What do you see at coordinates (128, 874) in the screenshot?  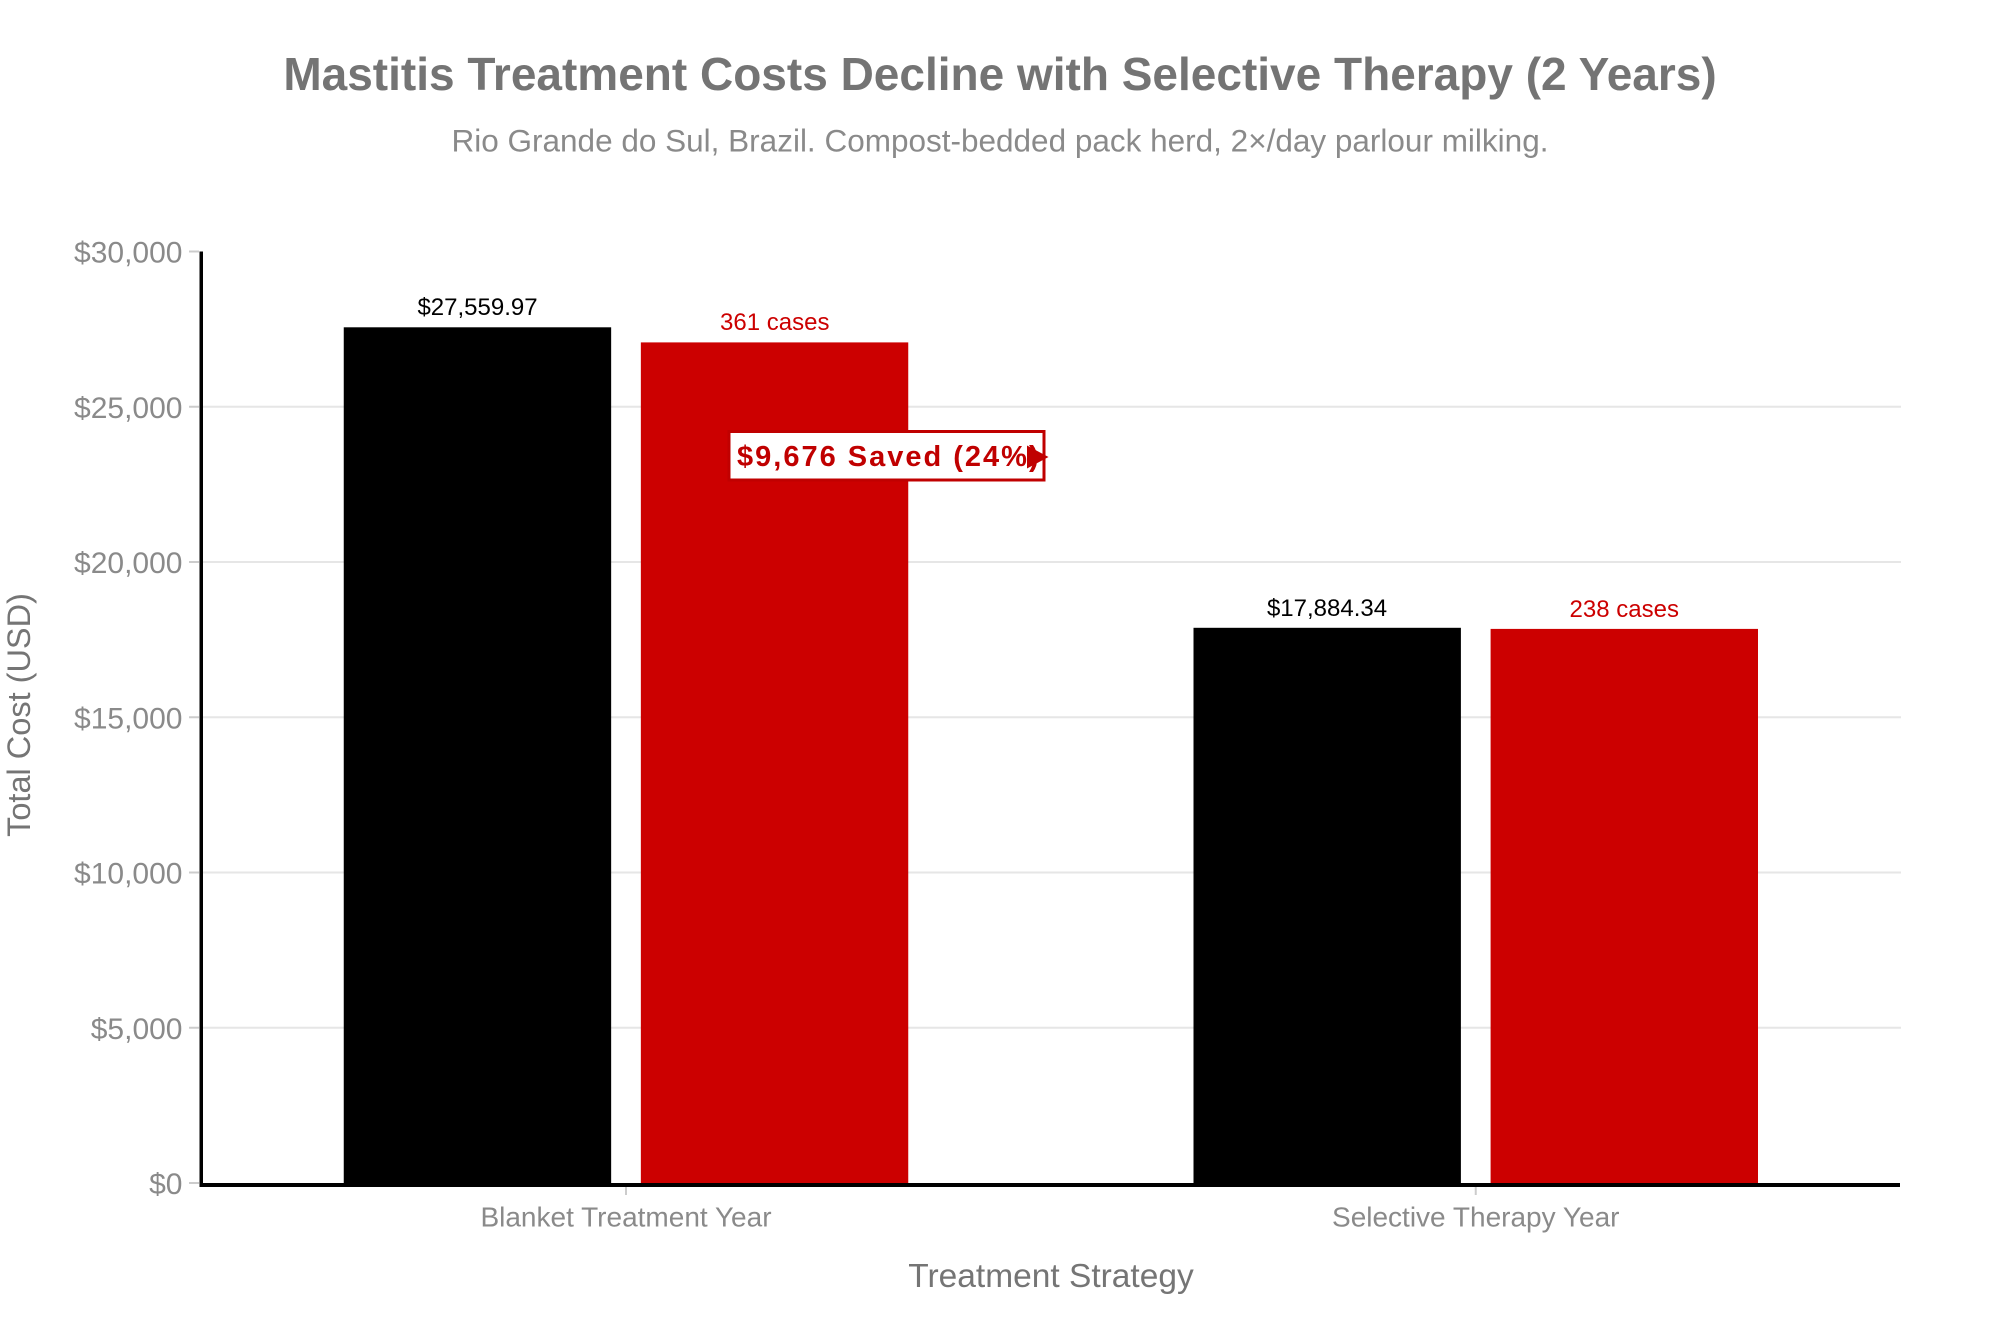 I see `svg-text: $10,000` at bounding box center [128, 874].